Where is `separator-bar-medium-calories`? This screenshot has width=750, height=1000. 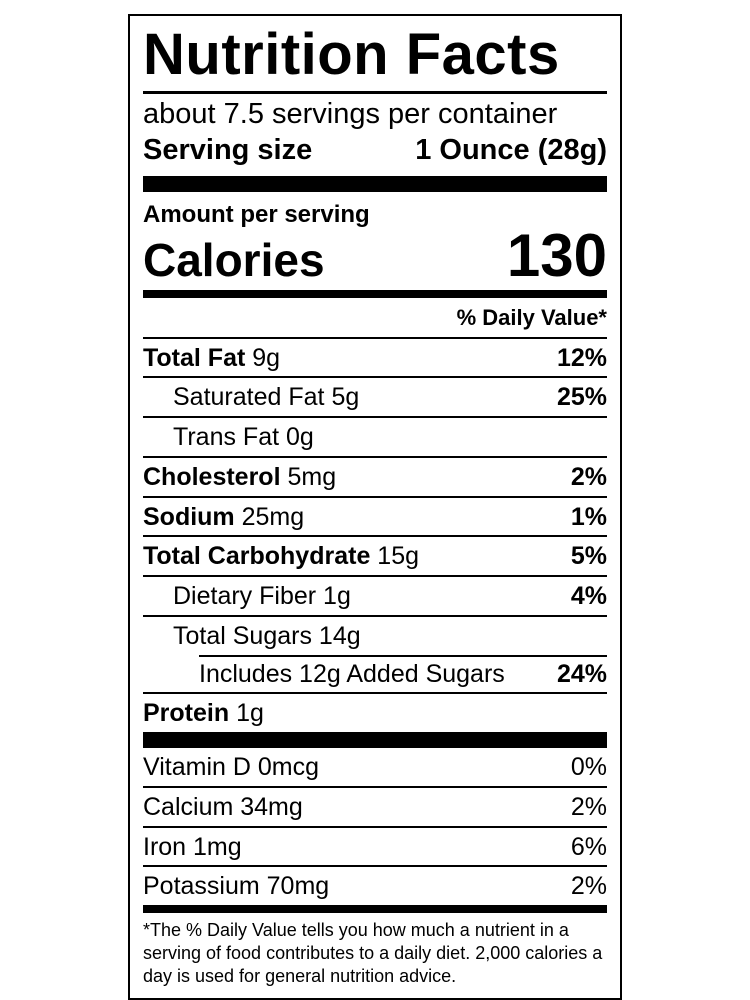
separator-bar-medium-calories is located at coordinates (375, 293).